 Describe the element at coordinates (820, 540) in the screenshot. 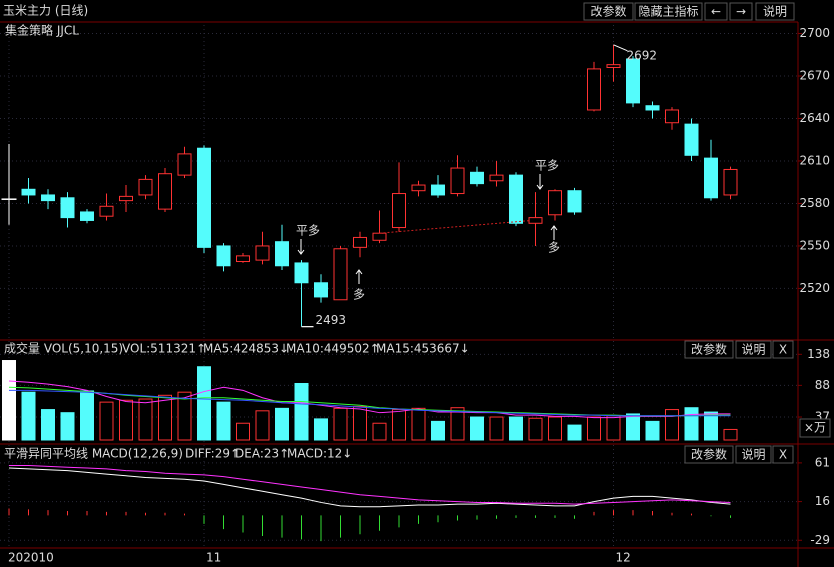

I see `y-tick-label: -29` at that location.